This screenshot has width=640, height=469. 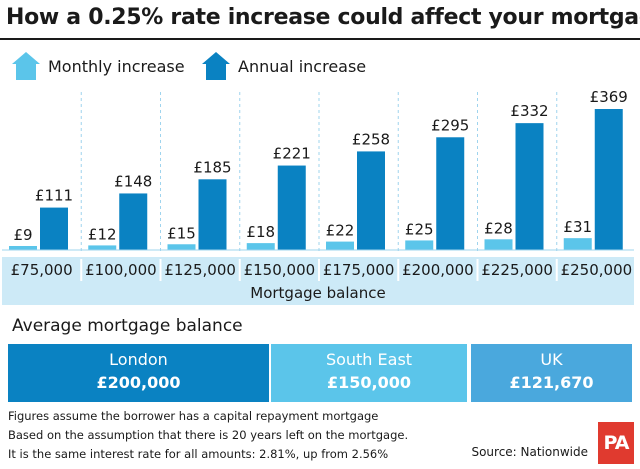 I want to click on annual-value-label: £332, so click(x=529, y=111).